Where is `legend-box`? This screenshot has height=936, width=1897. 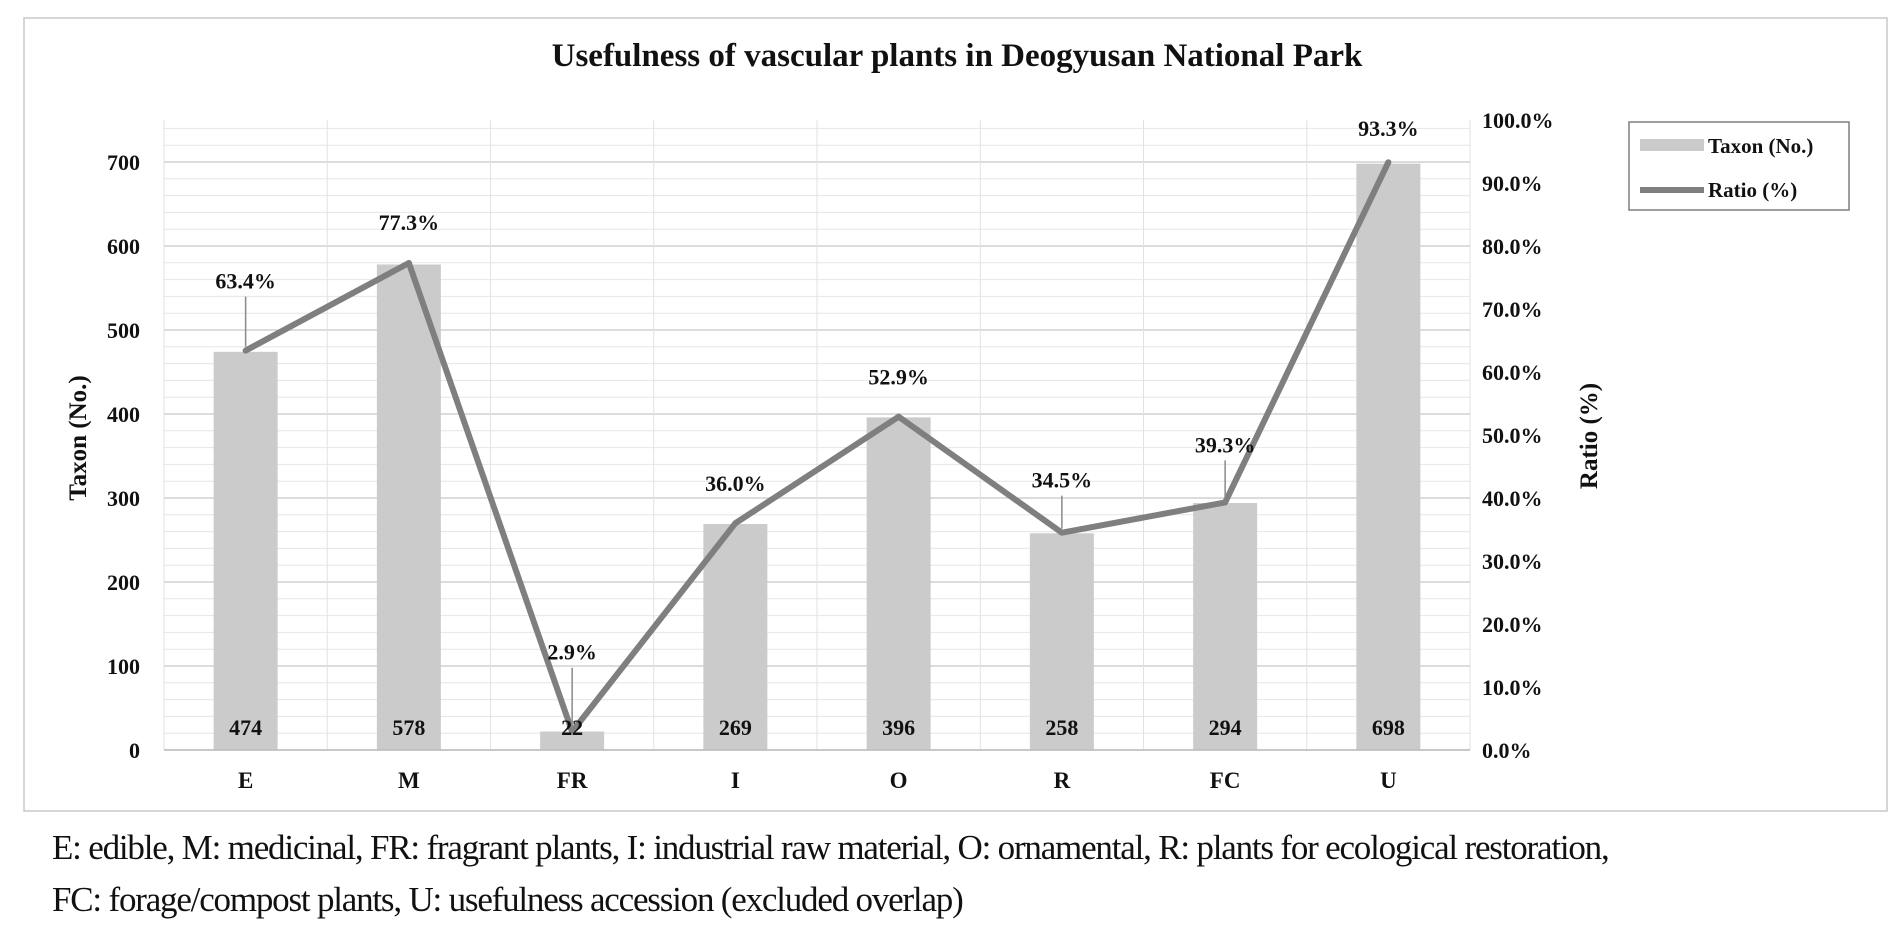 legend-box is located at coordinates (1739, 166).